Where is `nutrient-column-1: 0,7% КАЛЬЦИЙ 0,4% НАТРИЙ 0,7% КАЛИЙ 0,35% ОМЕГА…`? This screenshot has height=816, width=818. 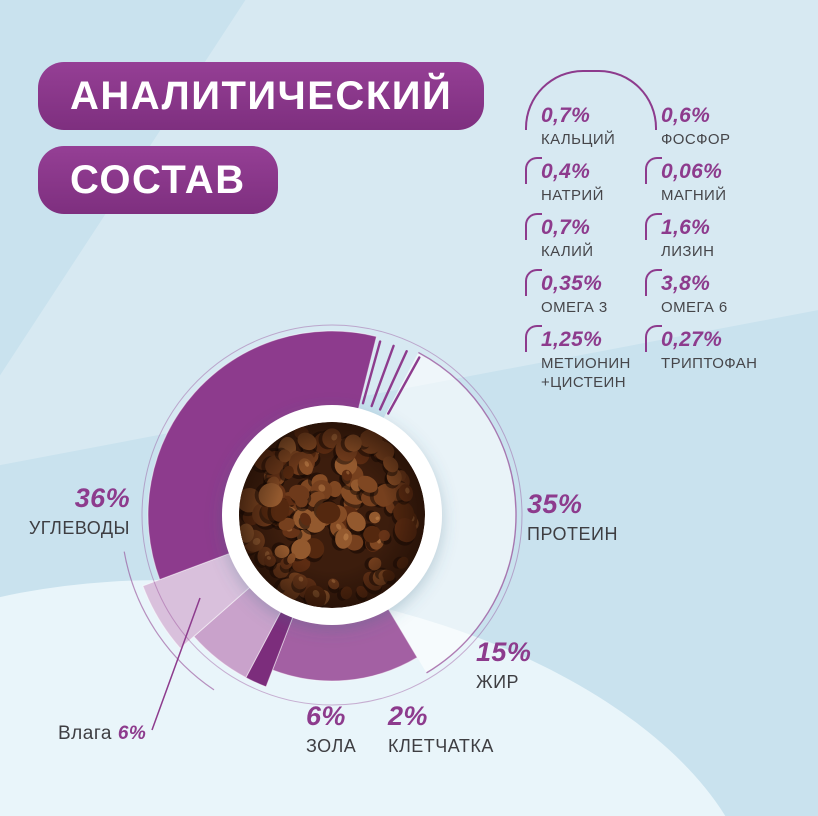
nutrient-column-1: 0,7% КАЛЬЦИЙ 0,4% НАТРИЙ 0,7% КАЛИЙ 0,35% ОМЕГА… is located at coordinates (589, 248).